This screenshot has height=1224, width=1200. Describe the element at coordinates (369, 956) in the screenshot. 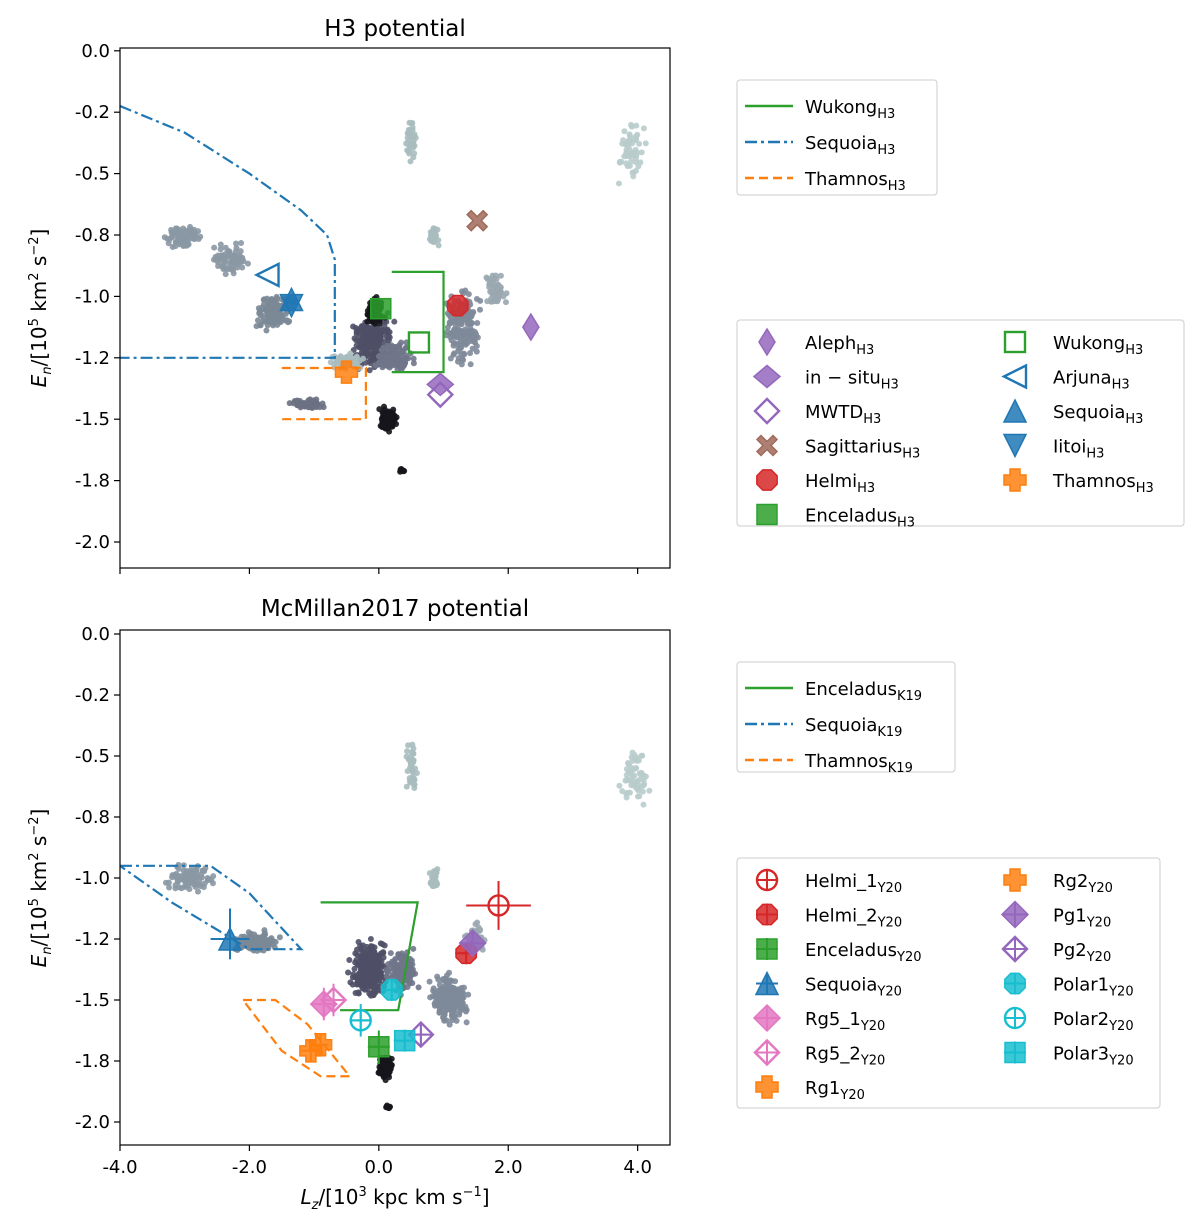

I see `region-enceladus` at that location.